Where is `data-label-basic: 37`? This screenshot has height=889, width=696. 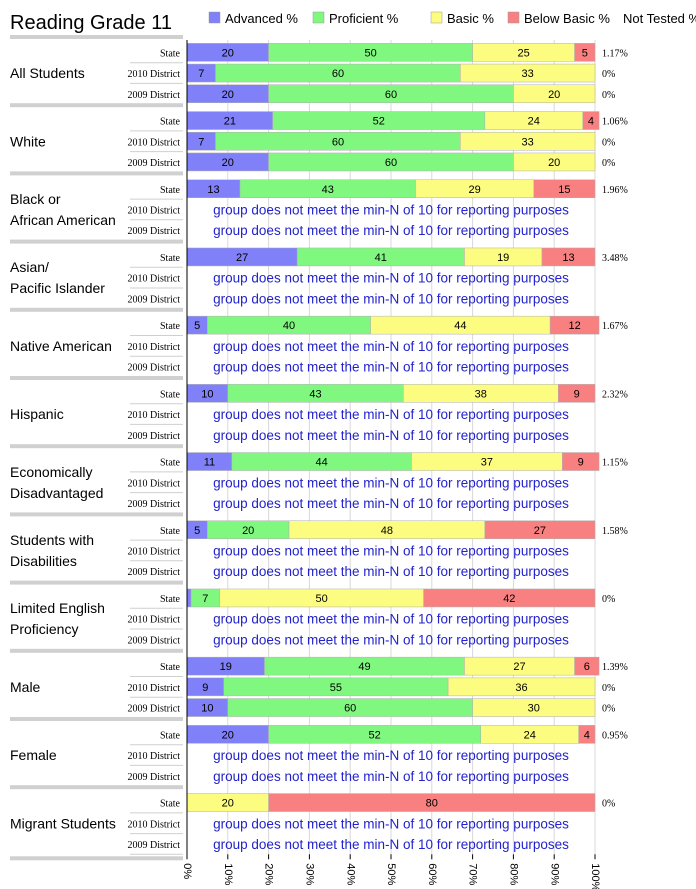
data-label-basic: 37 is located at coordinates (487, 463).